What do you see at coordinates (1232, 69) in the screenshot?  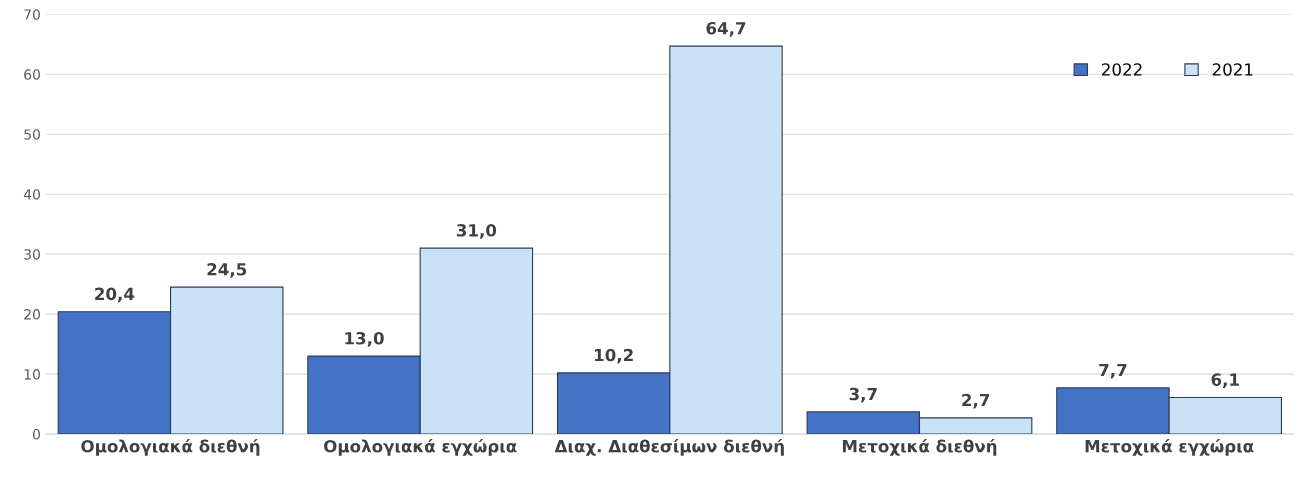 I see `legend-label: 2021` at bounding box center [1232, 69].